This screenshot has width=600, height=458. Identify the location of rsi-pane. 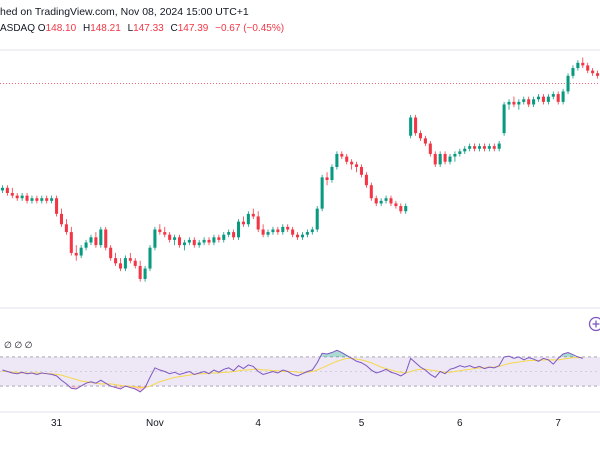
(300, 371).